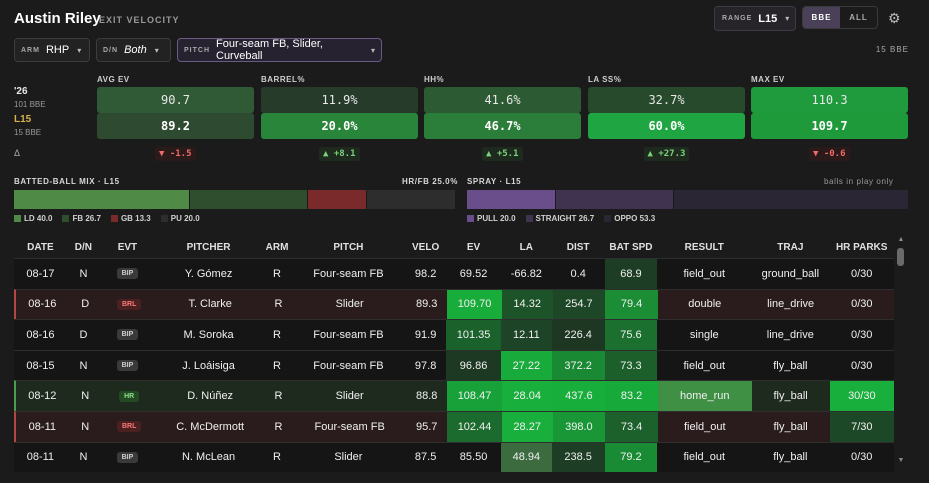  I want to click on mix-legend-item: GB 13.3, so click(130, 218).